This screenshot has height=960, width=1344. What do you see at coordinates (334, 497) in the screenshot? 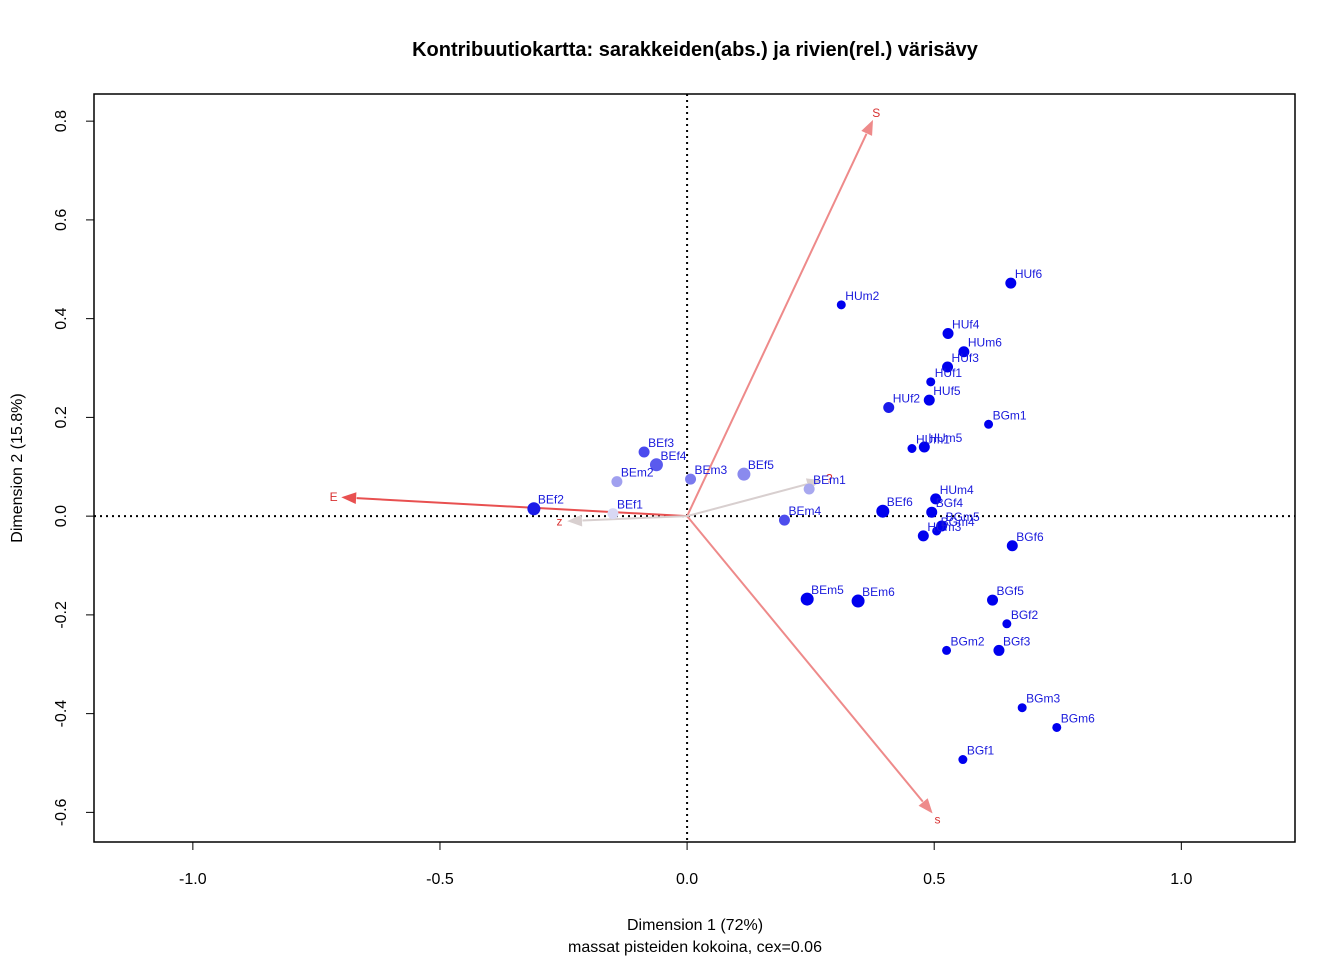
I see `arrow-label: E` at bounding box center [334, 497].